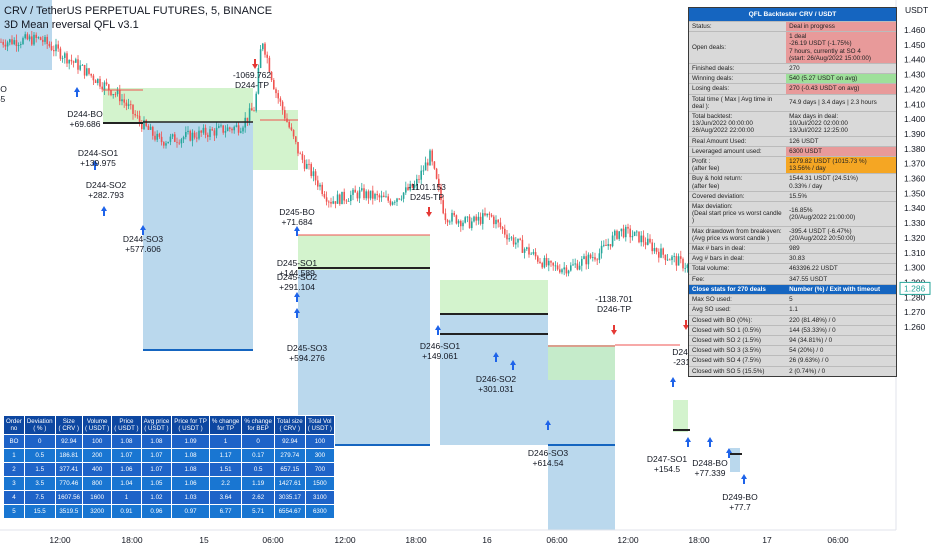 The height and width of the screenshot is (550, 932). I want to click on backtester-row: Total volume: 463396.22 USDT, so click(792, 269).